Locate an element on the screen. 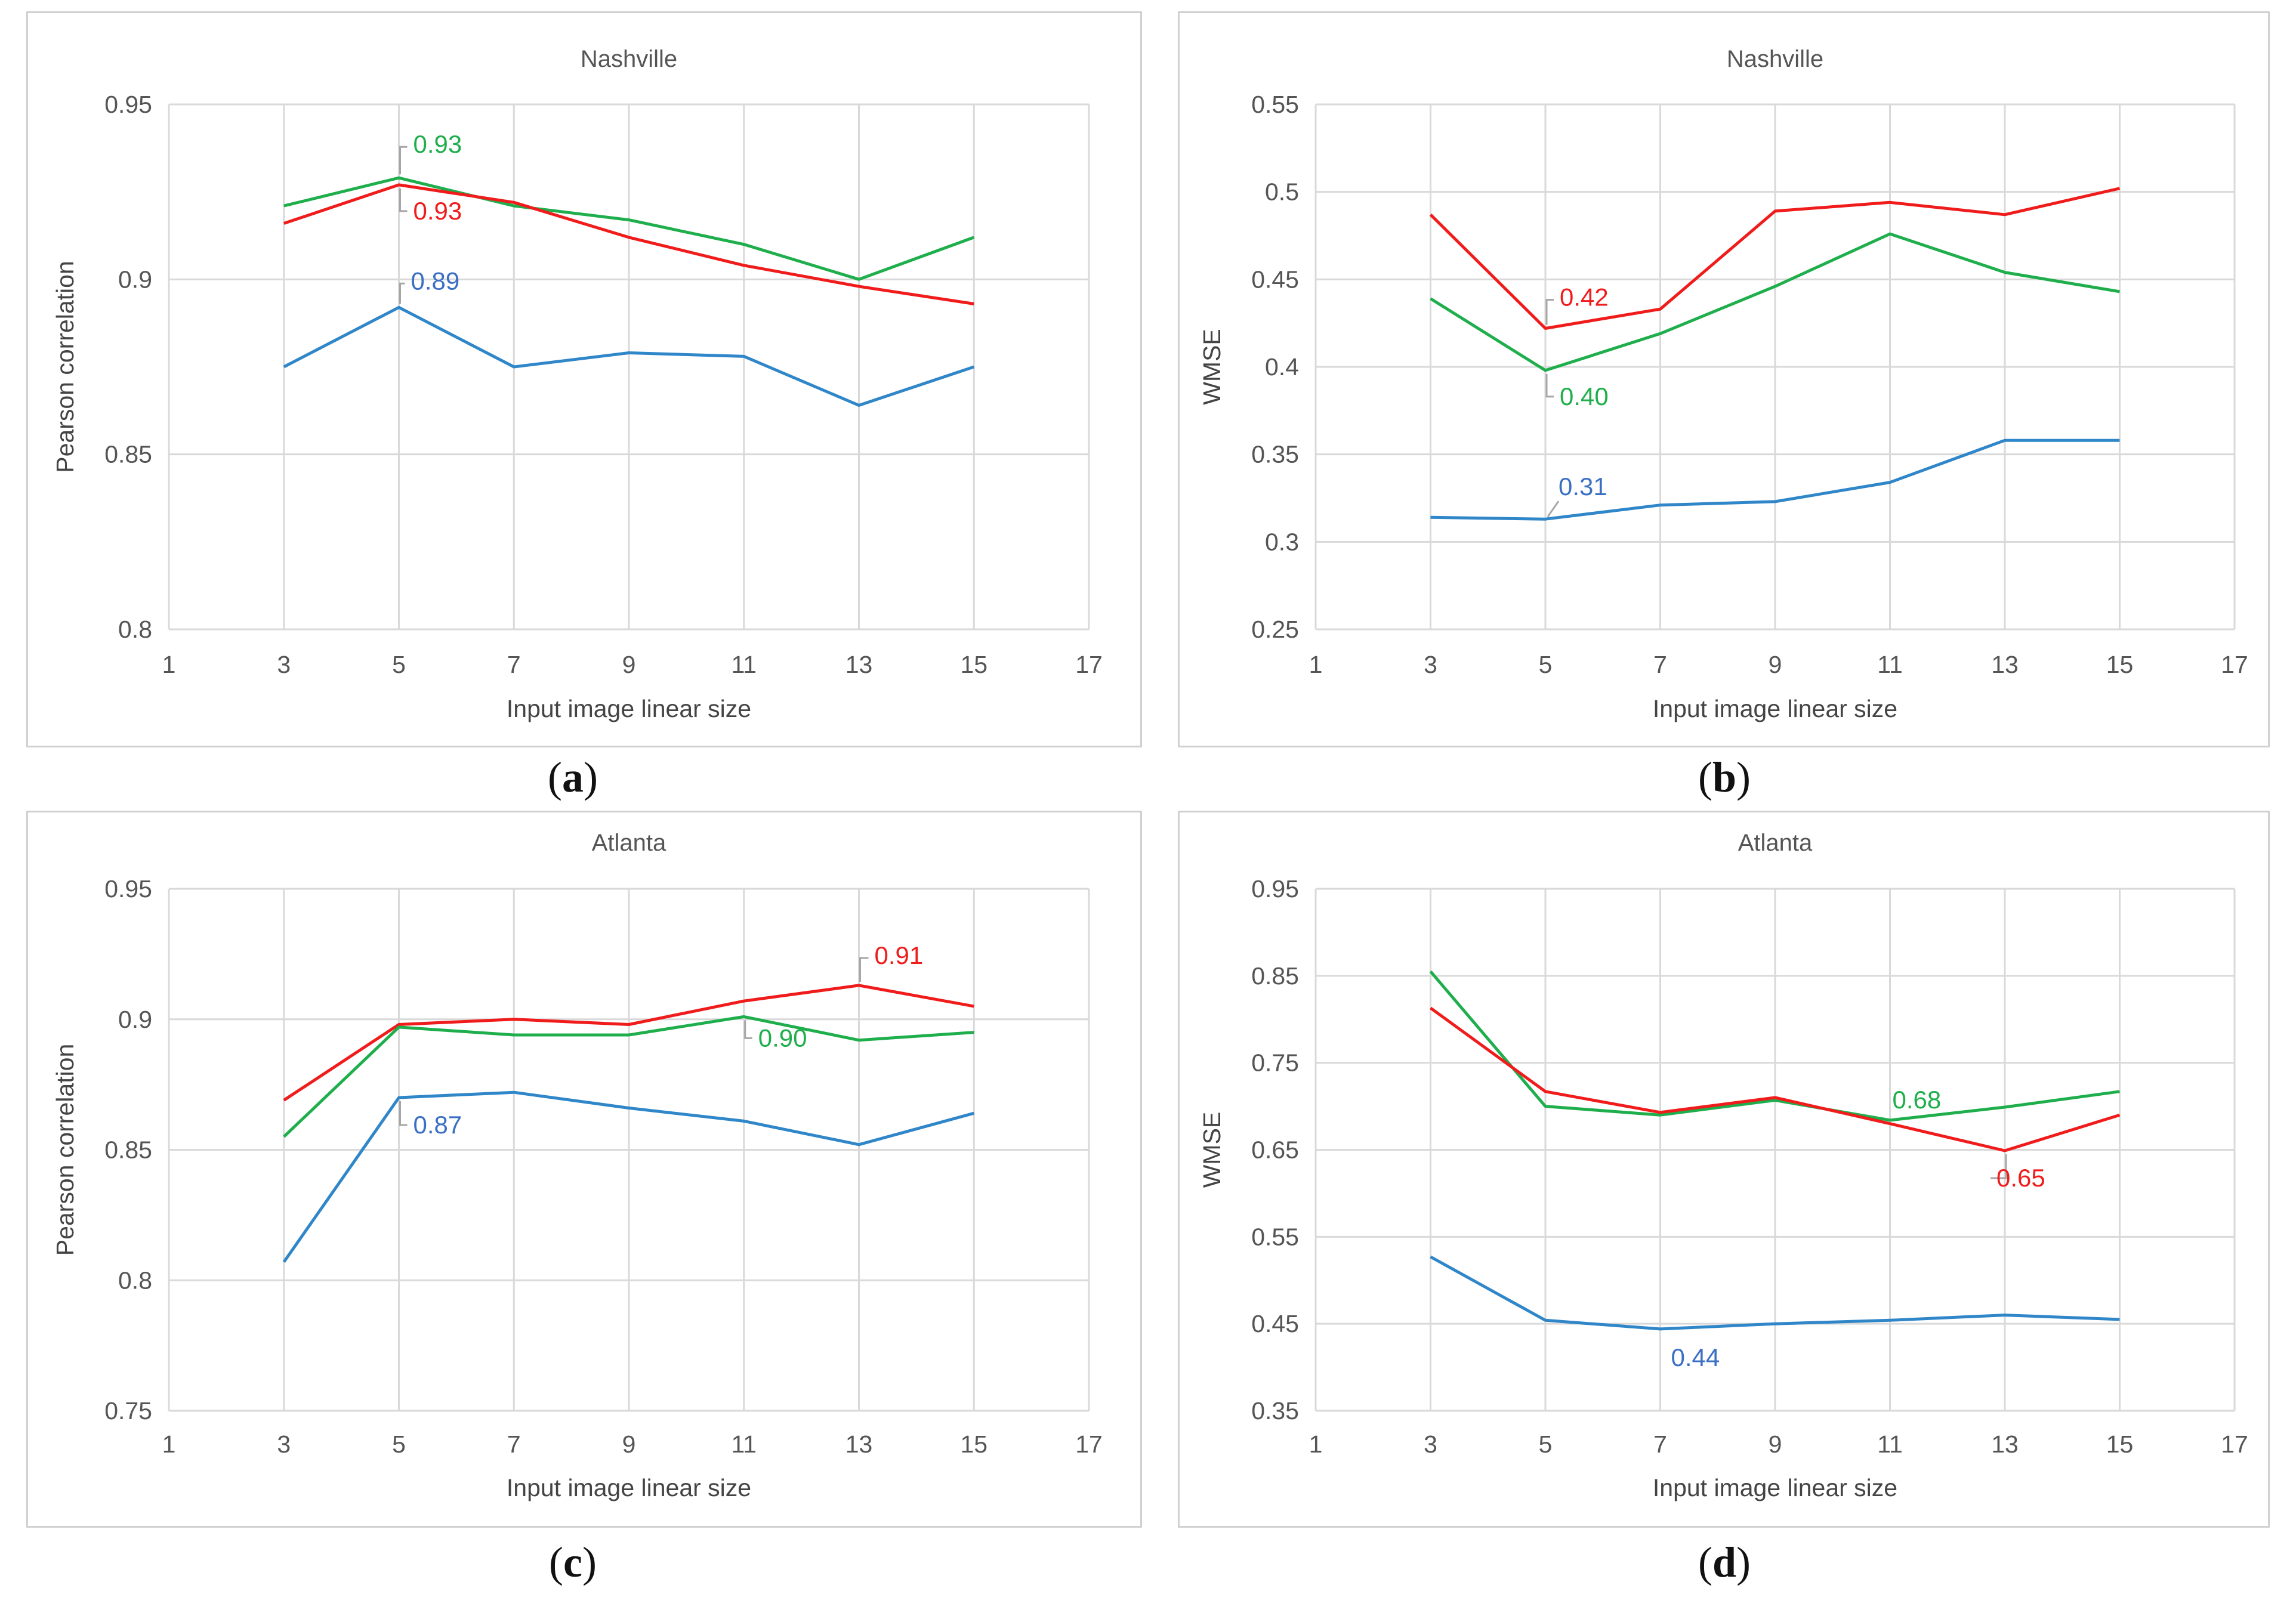 The height and width of the screenshot is (1610, 2296). data-label-green: 0.93 is located at coordinates (437, 144).